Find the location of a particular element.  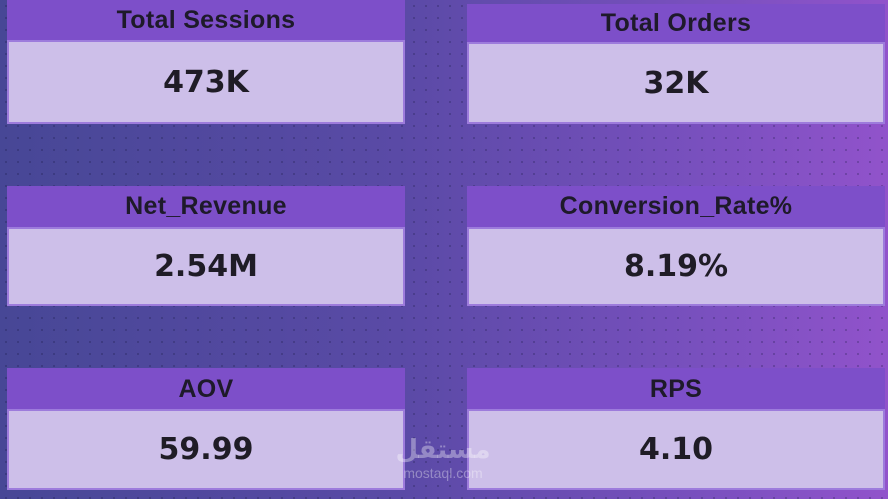

kpi-card: AOV 59.99 is located at coordinates (206, 429).